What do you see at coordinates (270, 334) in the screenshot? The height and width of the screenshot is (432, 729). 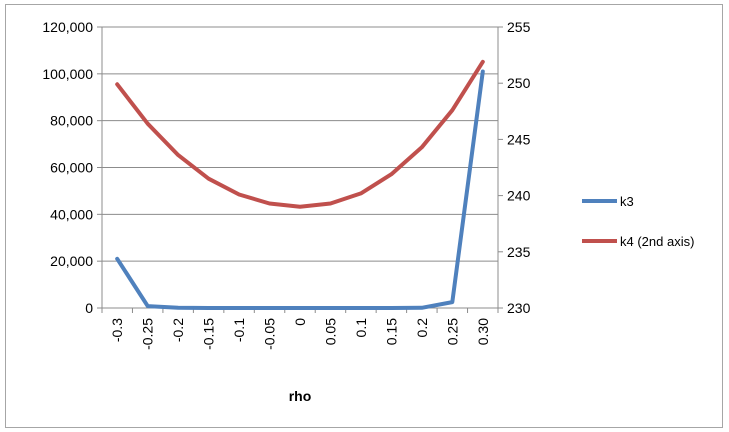 I see `x-tick-label: -0.05` at bounding box center [270, 334].